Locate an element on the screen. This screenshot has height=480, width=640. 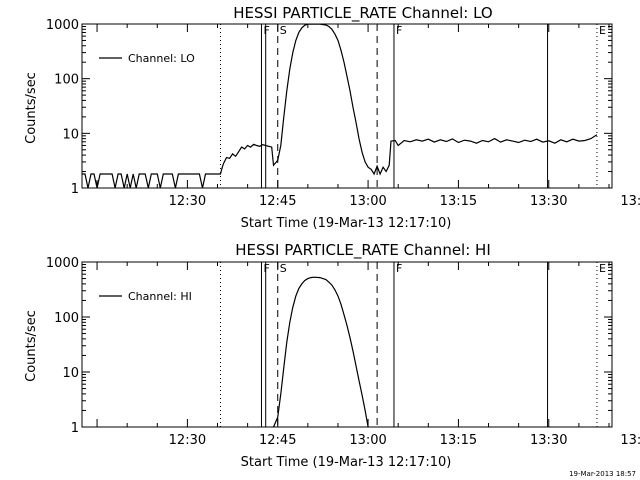
y-axis-label-lo: Counts/sec is located at coordinates (31, 108).